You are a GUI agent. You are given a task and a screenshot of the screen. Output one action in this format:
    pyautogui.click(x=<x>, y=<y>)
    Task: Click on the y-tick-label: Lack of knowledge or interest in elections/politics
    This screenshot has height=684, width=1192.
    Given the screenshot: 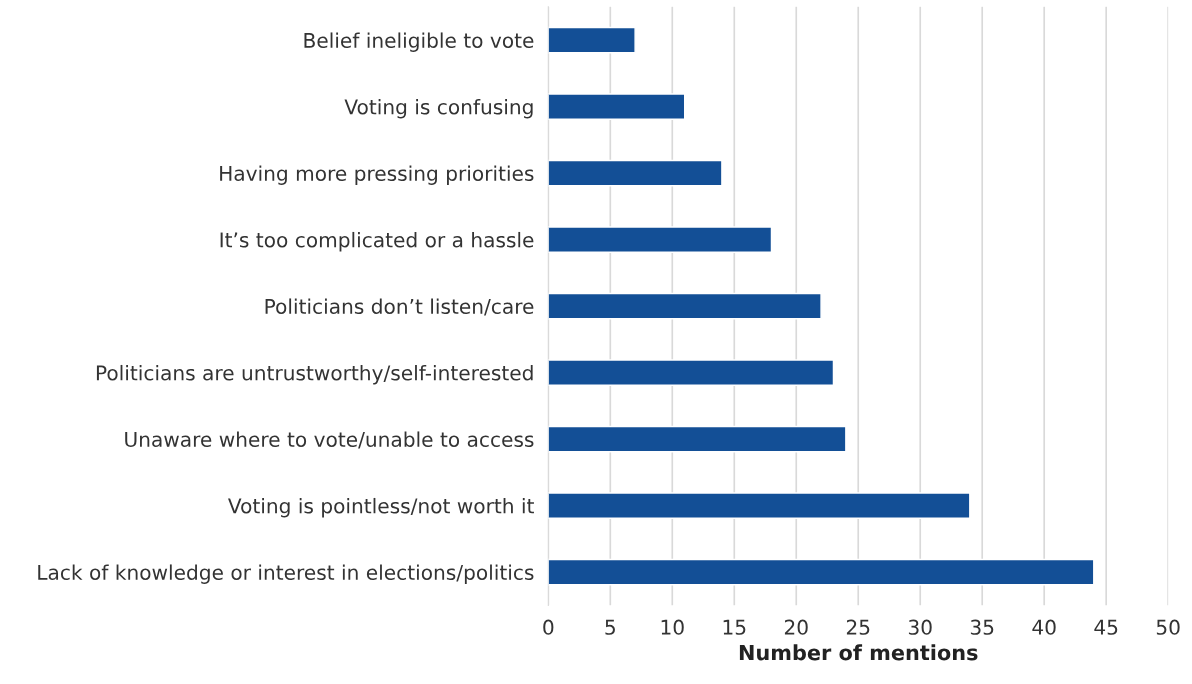 What is the action you would take?
    pyautogui.click(x=286, y=574)
    